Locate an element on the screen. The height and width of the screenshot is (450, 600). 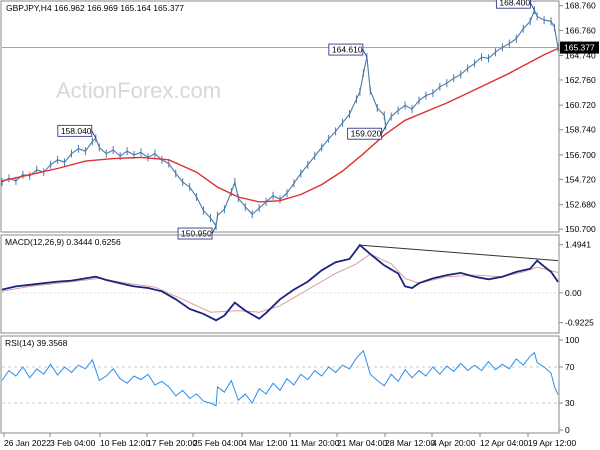
callout-label: 158.040 is located at coordinates (76, 131).